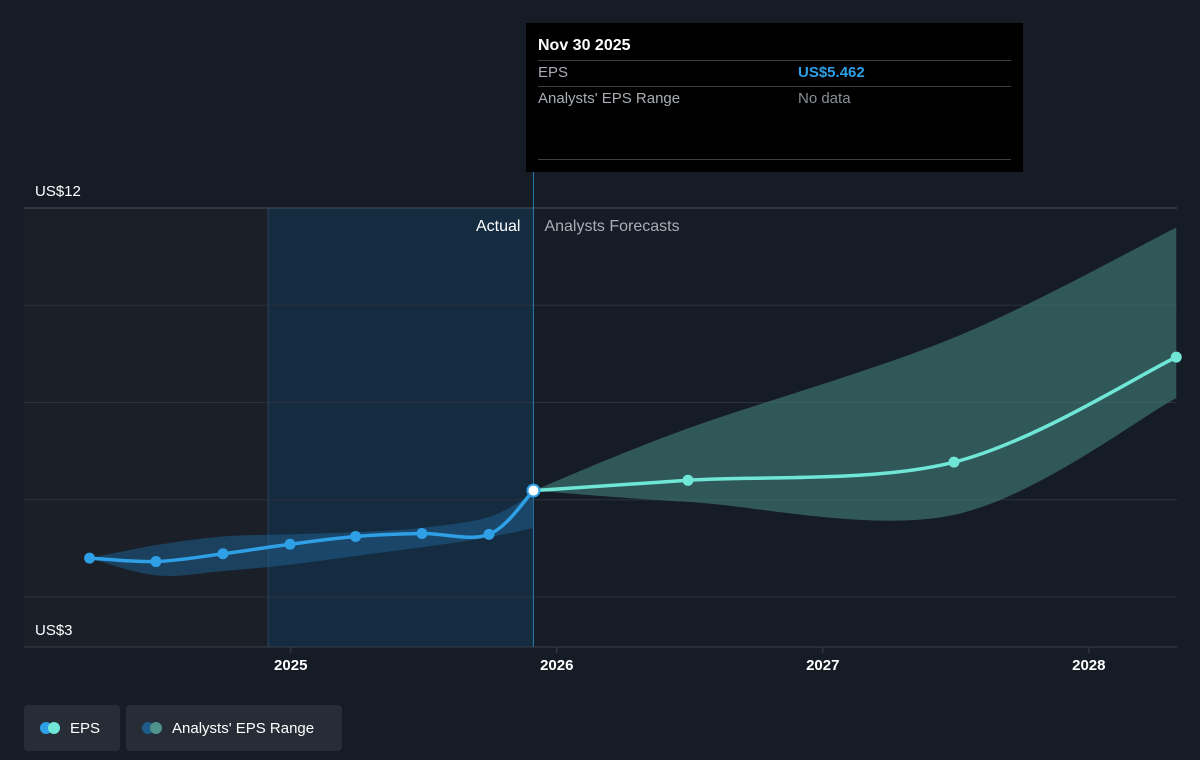 Image resolution: width=1200 pixels, height=760 pixels. I want to click on y-tick-label-top: US$12, so click(58, 191).